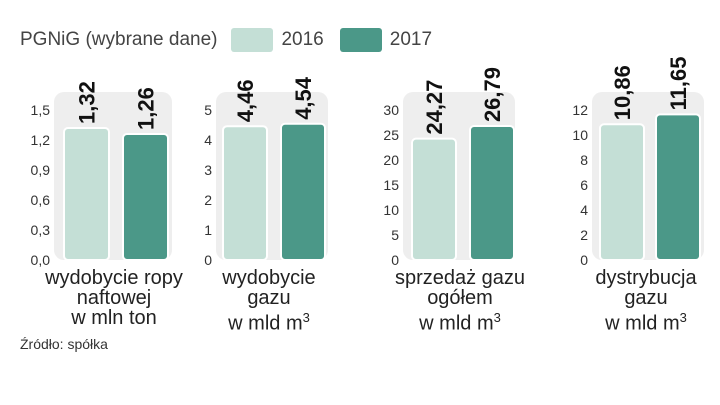 The height and width of the screenshot is (405, 720). What do you see at coordinates (302, 39) in the screenshot?
I see `legend-label-2016: 2016` at bounding box center [302, 39].